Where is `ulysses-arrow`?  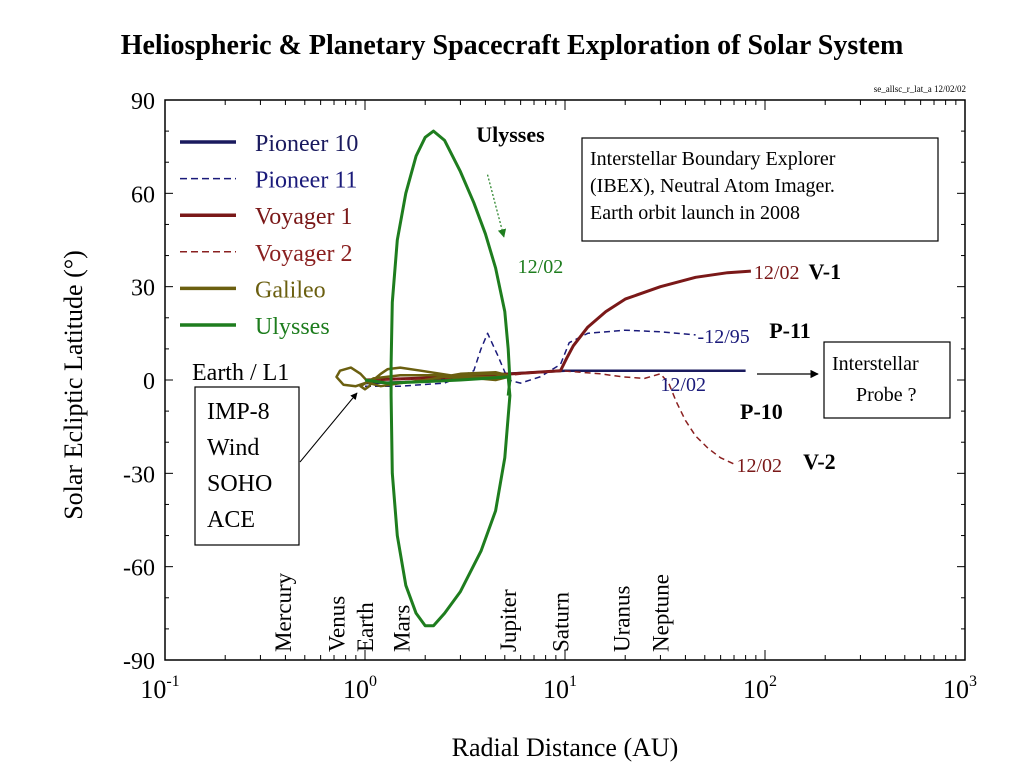 ulysses-arrow is located at coordinates (496, 206).